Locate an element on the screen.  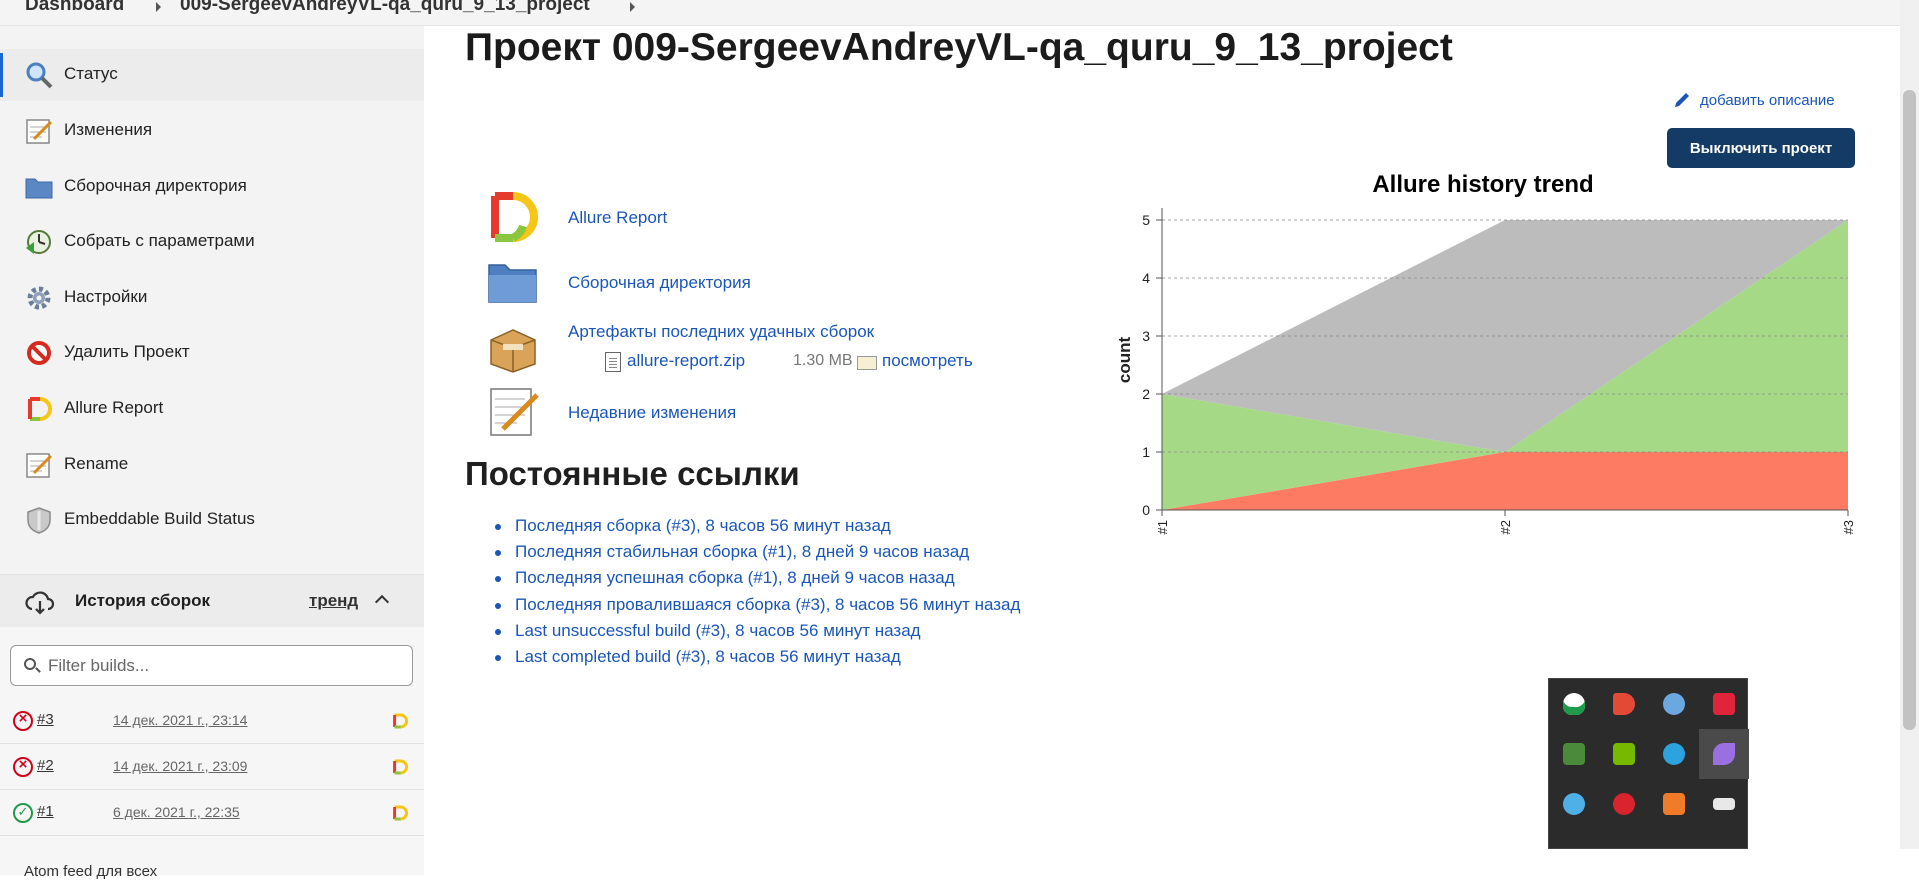
x-tick-label: #3 is located at coordinates (1848, 527).